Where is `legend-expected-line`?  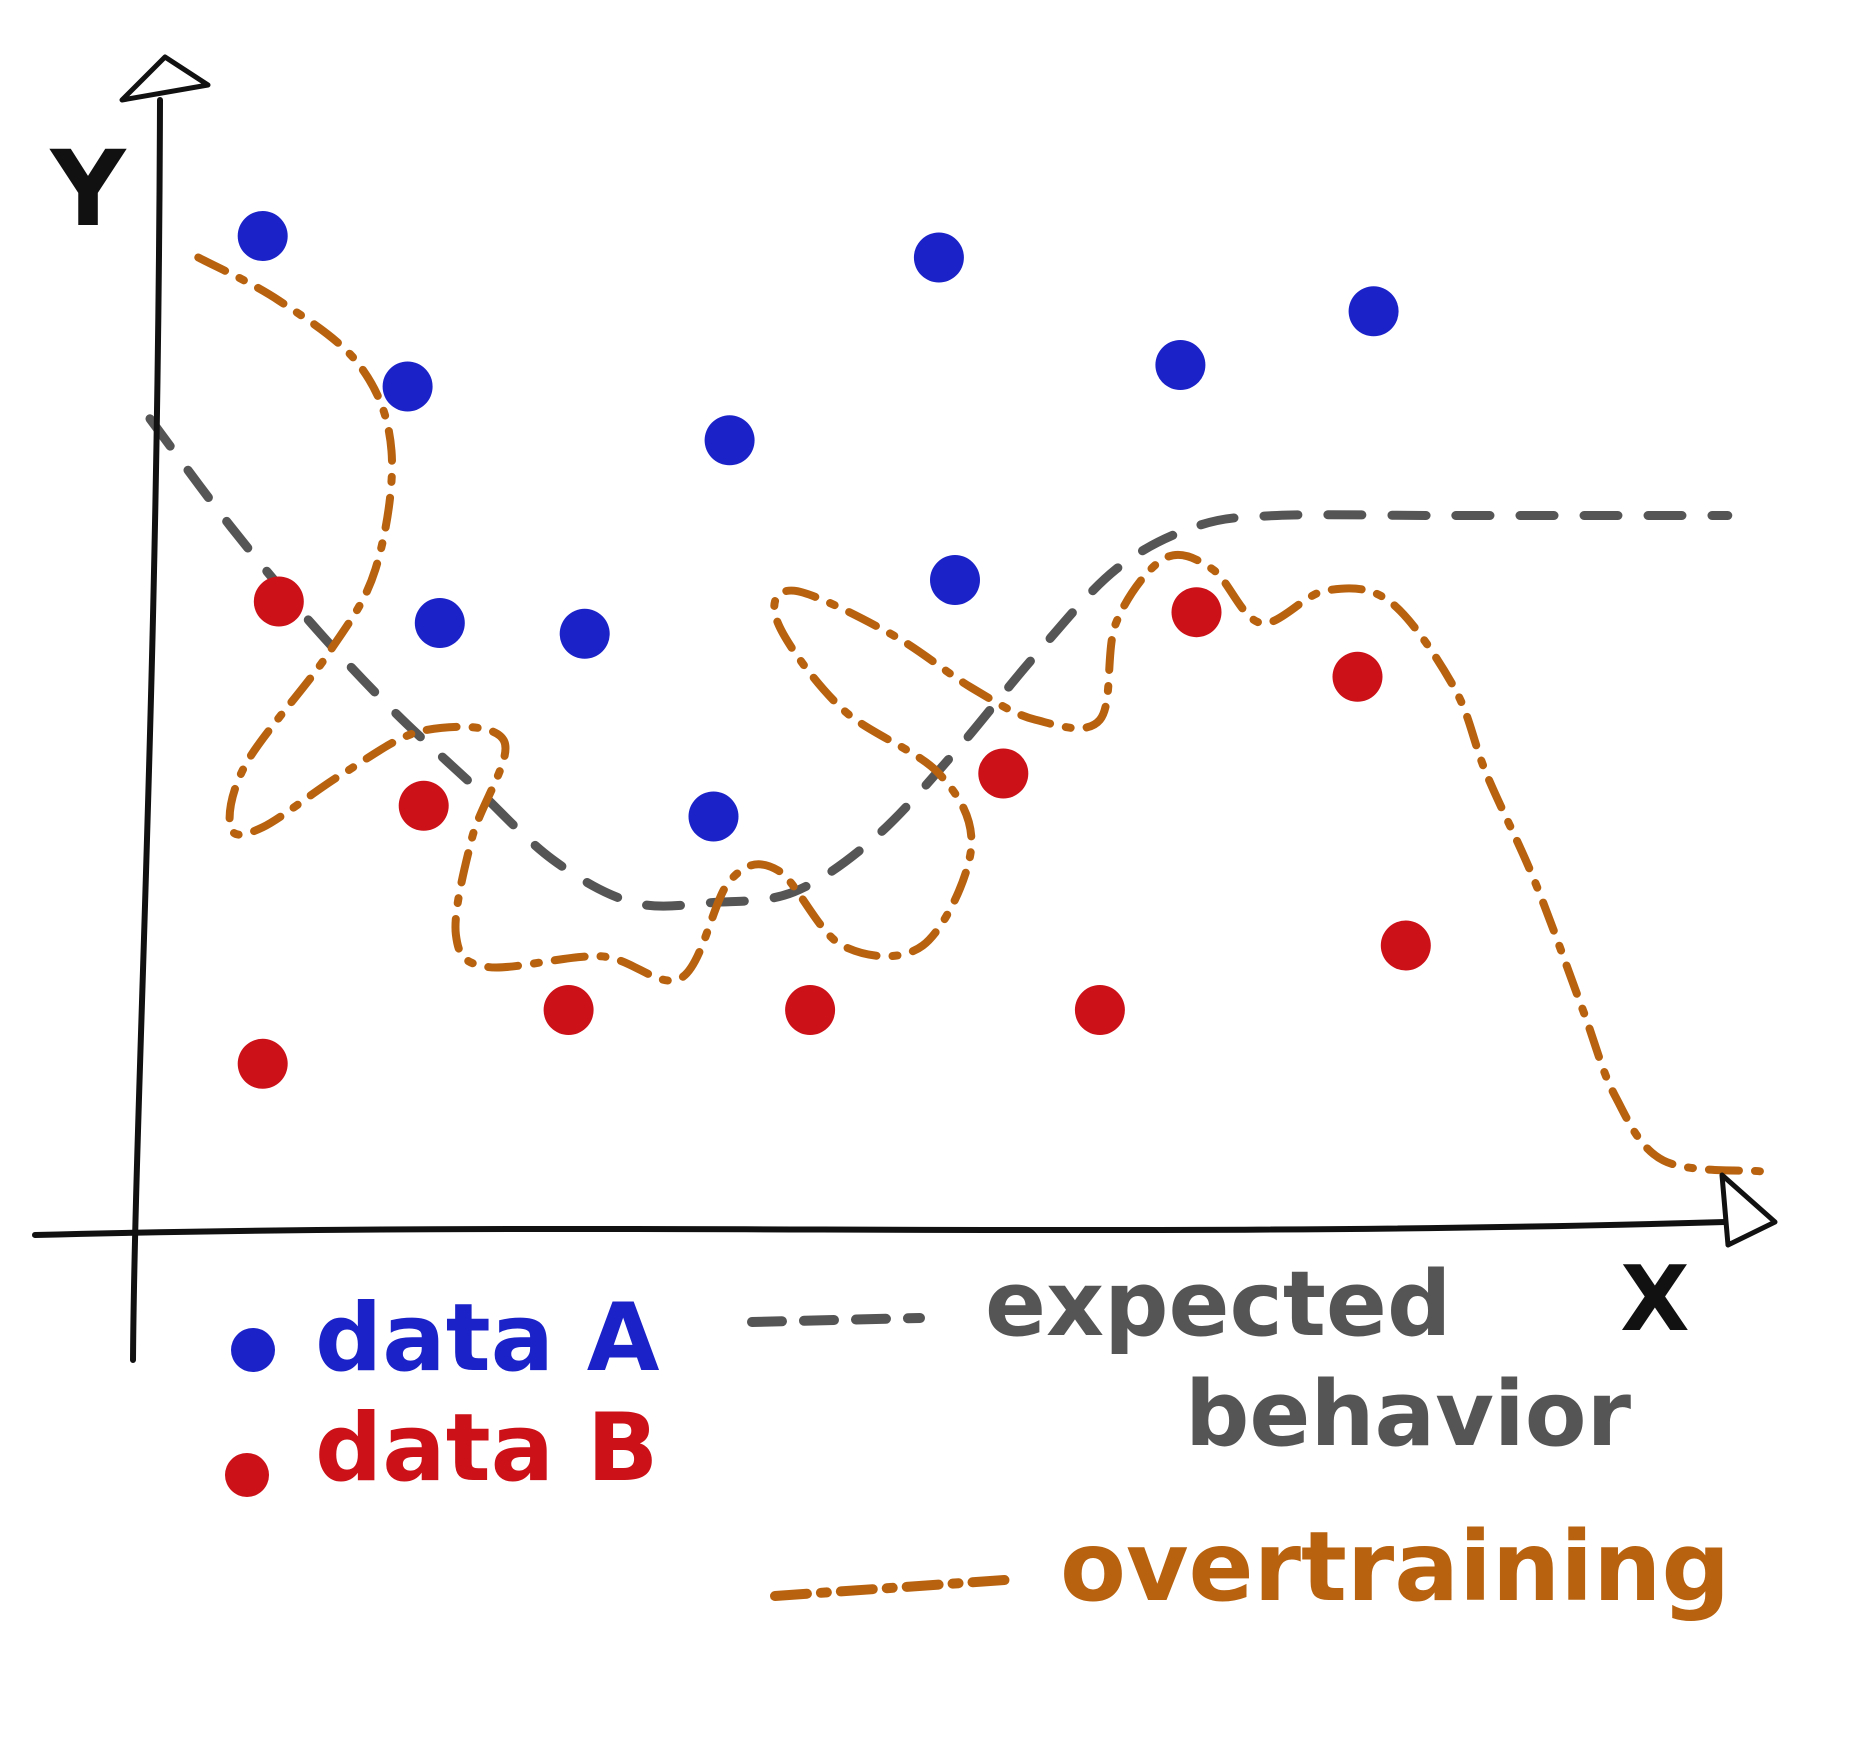 legend-expected-line is located at coordinates (836, 1320).